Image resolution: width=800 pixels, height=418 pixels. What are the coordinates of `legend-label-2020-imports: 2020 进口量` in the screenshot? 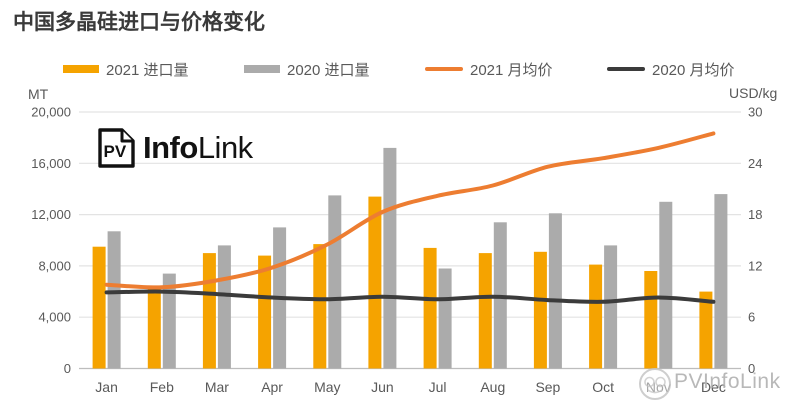 It's located at (328, 70).